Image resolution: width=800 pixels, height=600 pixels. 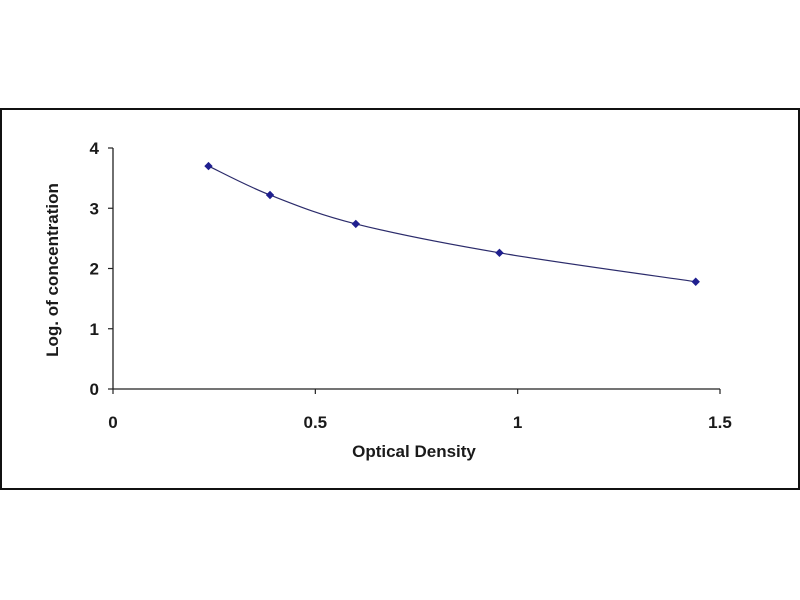 I want to click on fitted-curve-line, so click(x=452, y=224).